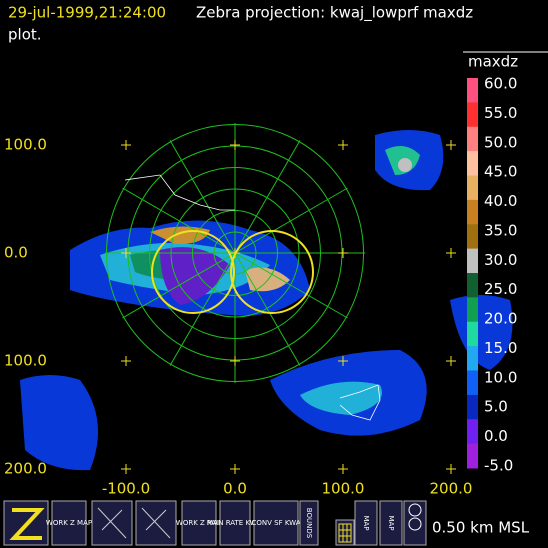 Image resolution: width=548 pixels, height=548 pixels. I want to click on grid-icon, so click(345, 533).